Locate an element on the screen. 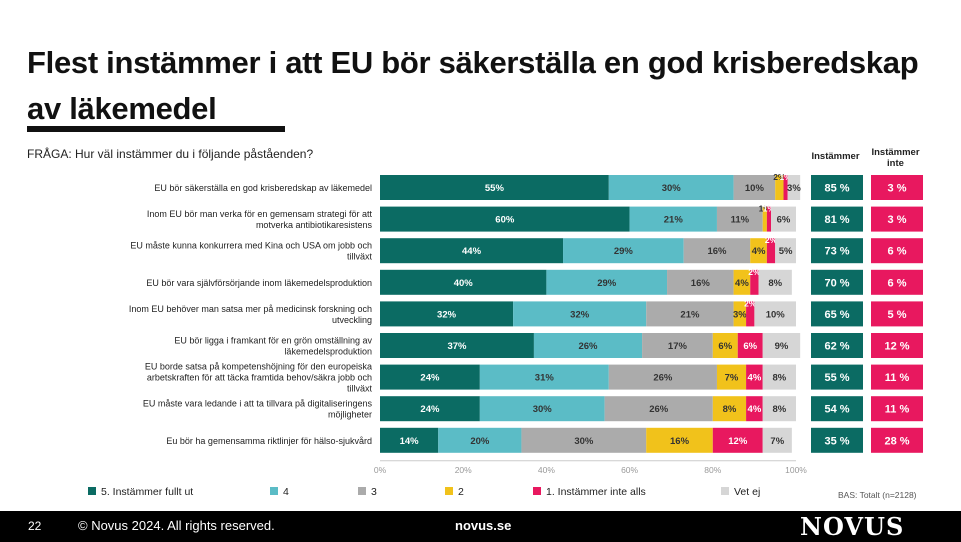  disagree-value: 12 % is located at coordinates (896, 347).